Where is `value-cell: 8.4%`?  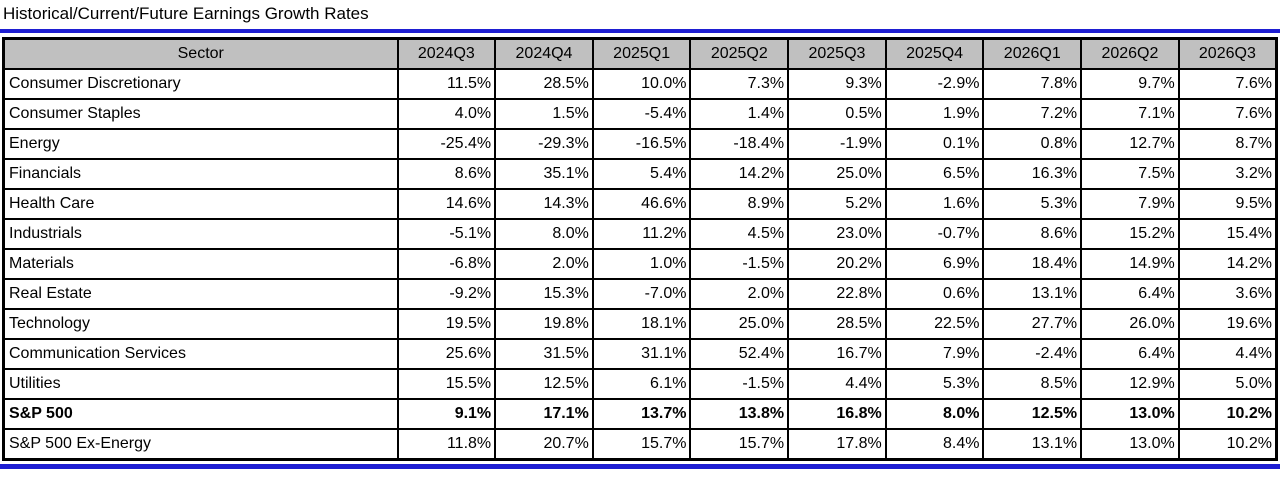 value-cell: 8.4% is located at coordinates (934, 444).